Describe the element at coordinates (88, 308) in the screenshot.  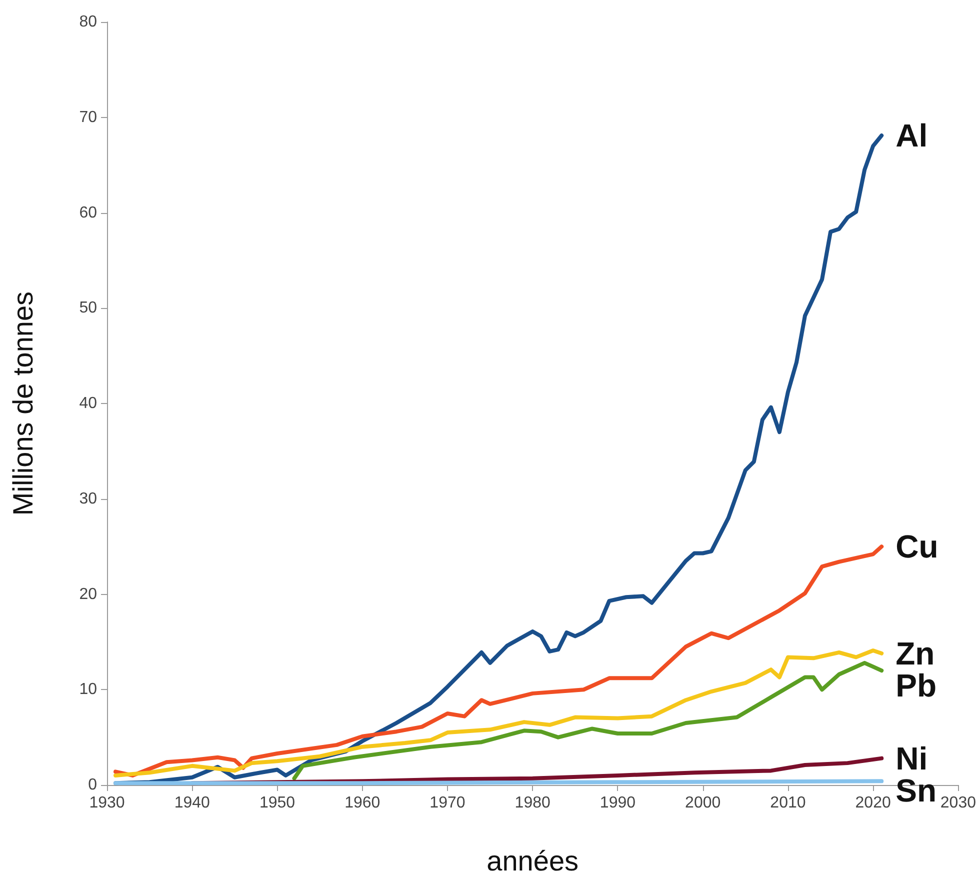
I see `y-tick-label: 50` at that location.